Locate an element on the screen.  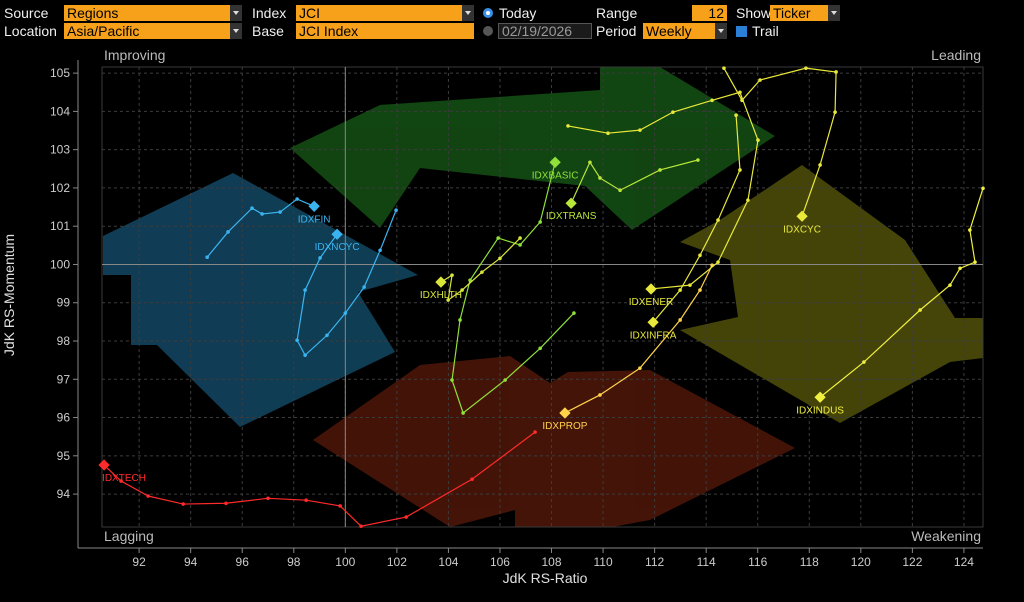
x-axis-title: JdK RS-Ratio is located at coordinates (545, 578).